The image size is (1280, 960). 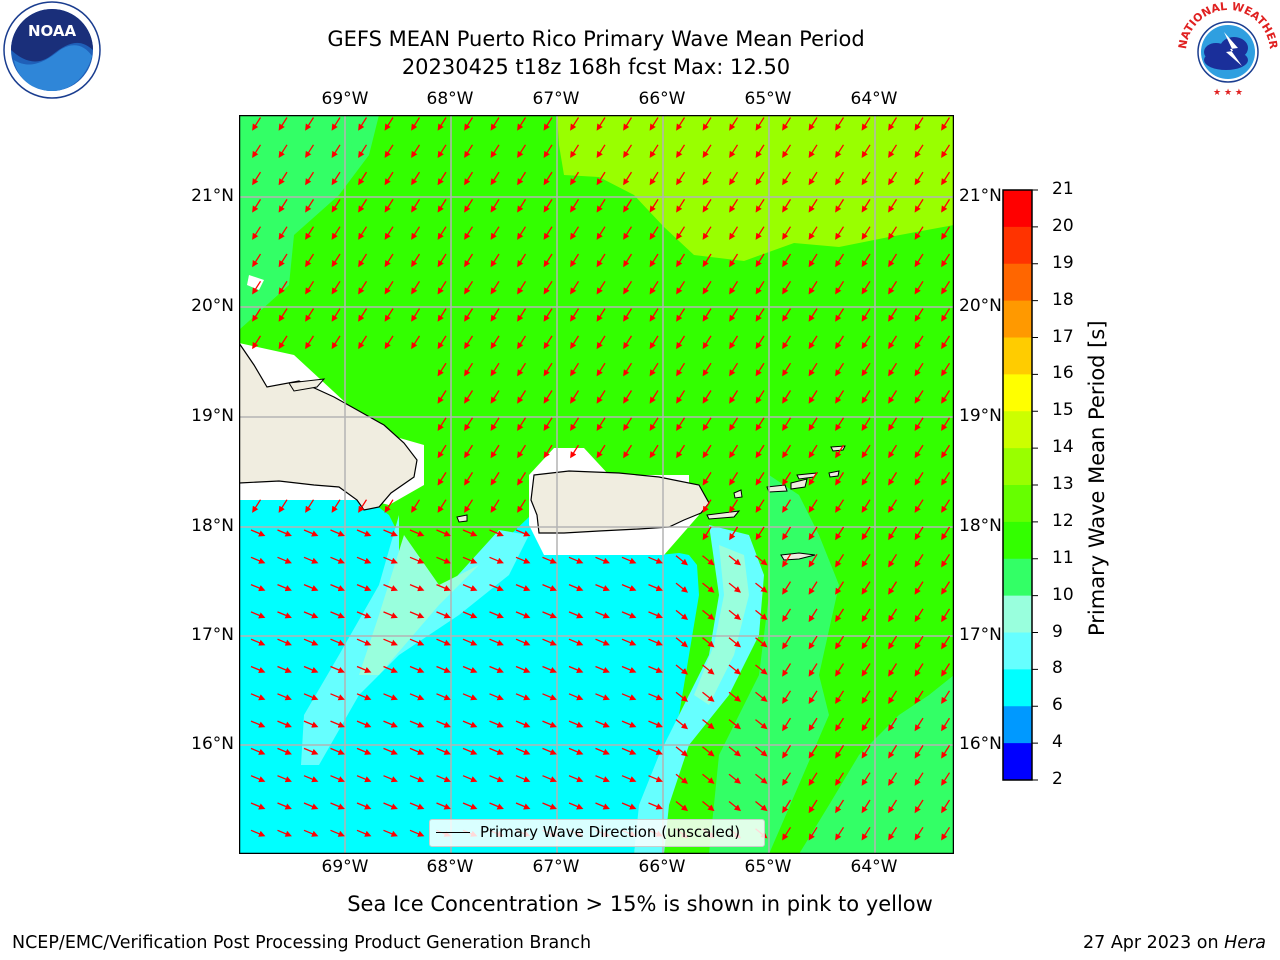 I want to click on lat-label-left: 18°N, so click(x=212, y=526).